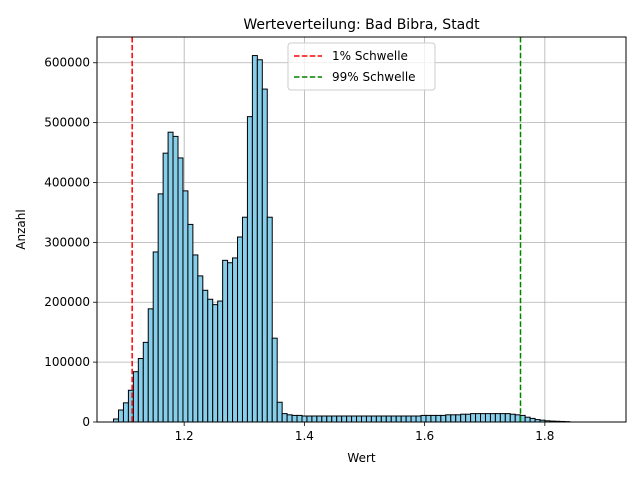  I want to click on x-tick-label: 1.2, so click(184, 436).